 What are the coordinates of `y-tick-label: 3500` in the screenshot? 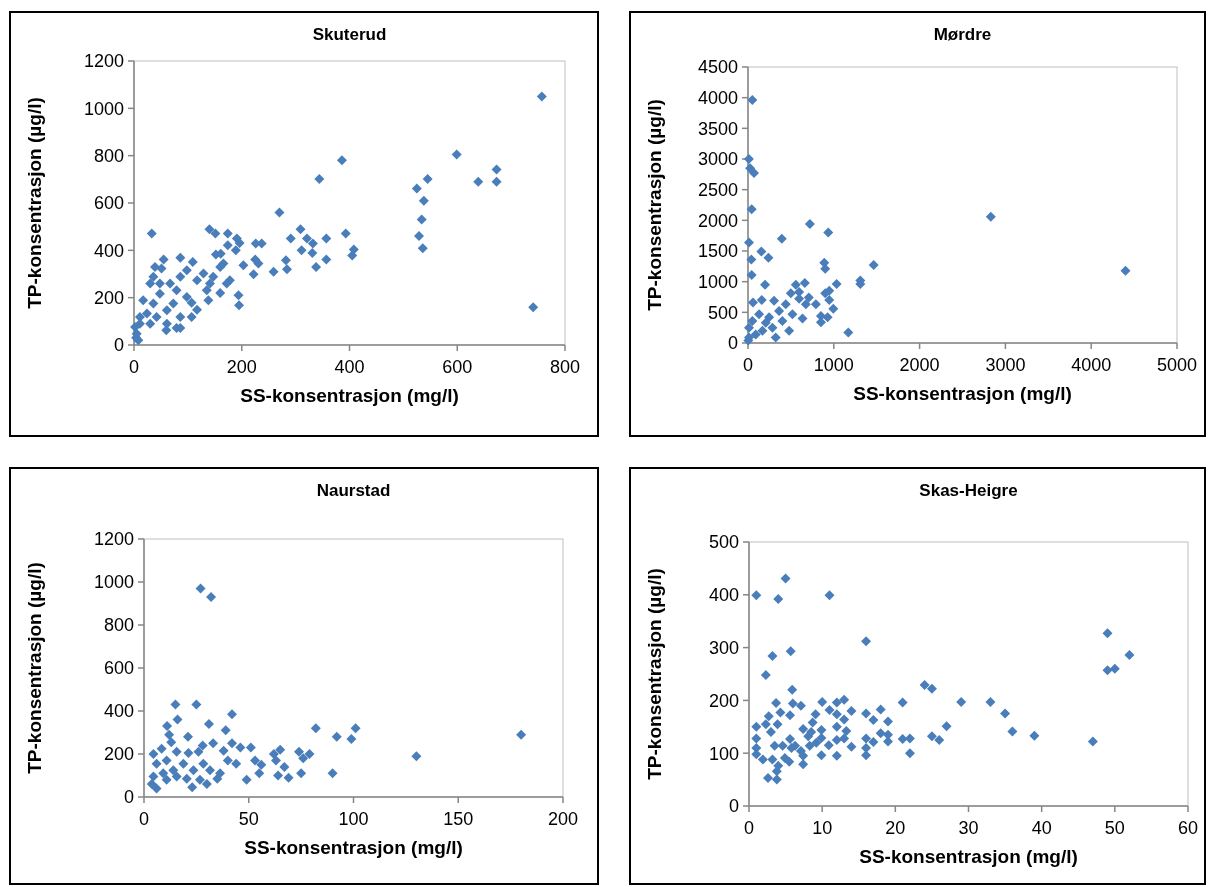 It's located at (717, 128).